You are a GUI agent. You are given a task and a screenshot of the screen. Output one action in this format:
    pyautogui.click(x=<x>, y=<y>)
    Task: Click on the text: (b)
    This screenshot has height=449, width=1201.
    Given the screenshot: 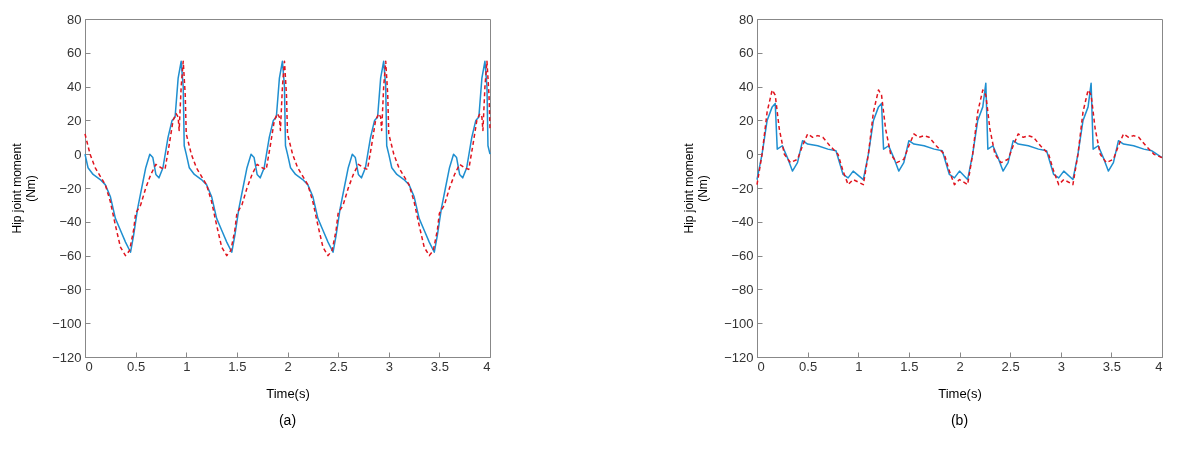 What is the action you would take?
    pyautogui.click(x=959, y=420)
    